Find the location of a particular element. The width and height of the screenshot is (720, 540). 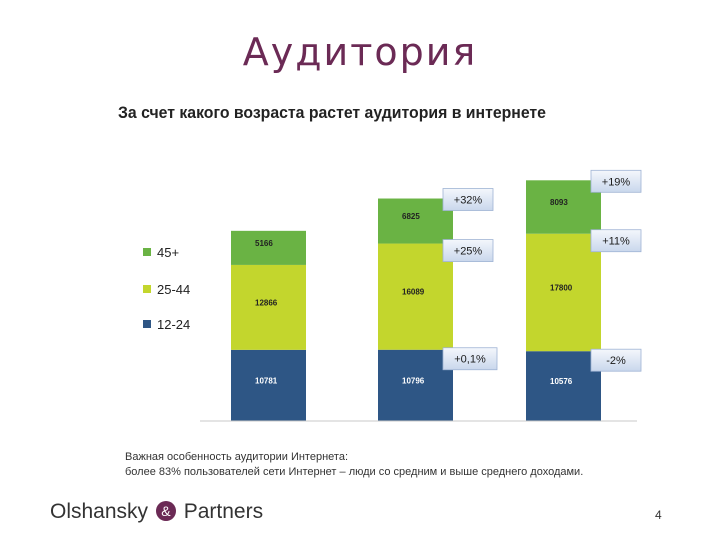

logo-part-2: Partners is located at coordinates (223, 511).